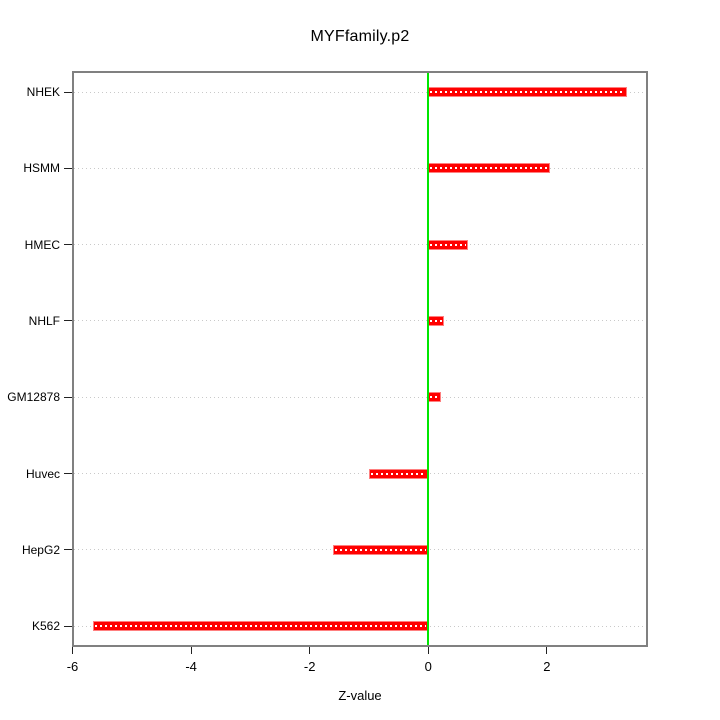 The image size is (720, 720). I want to click on x-axis-tick-label: -2, so click(309, 666).